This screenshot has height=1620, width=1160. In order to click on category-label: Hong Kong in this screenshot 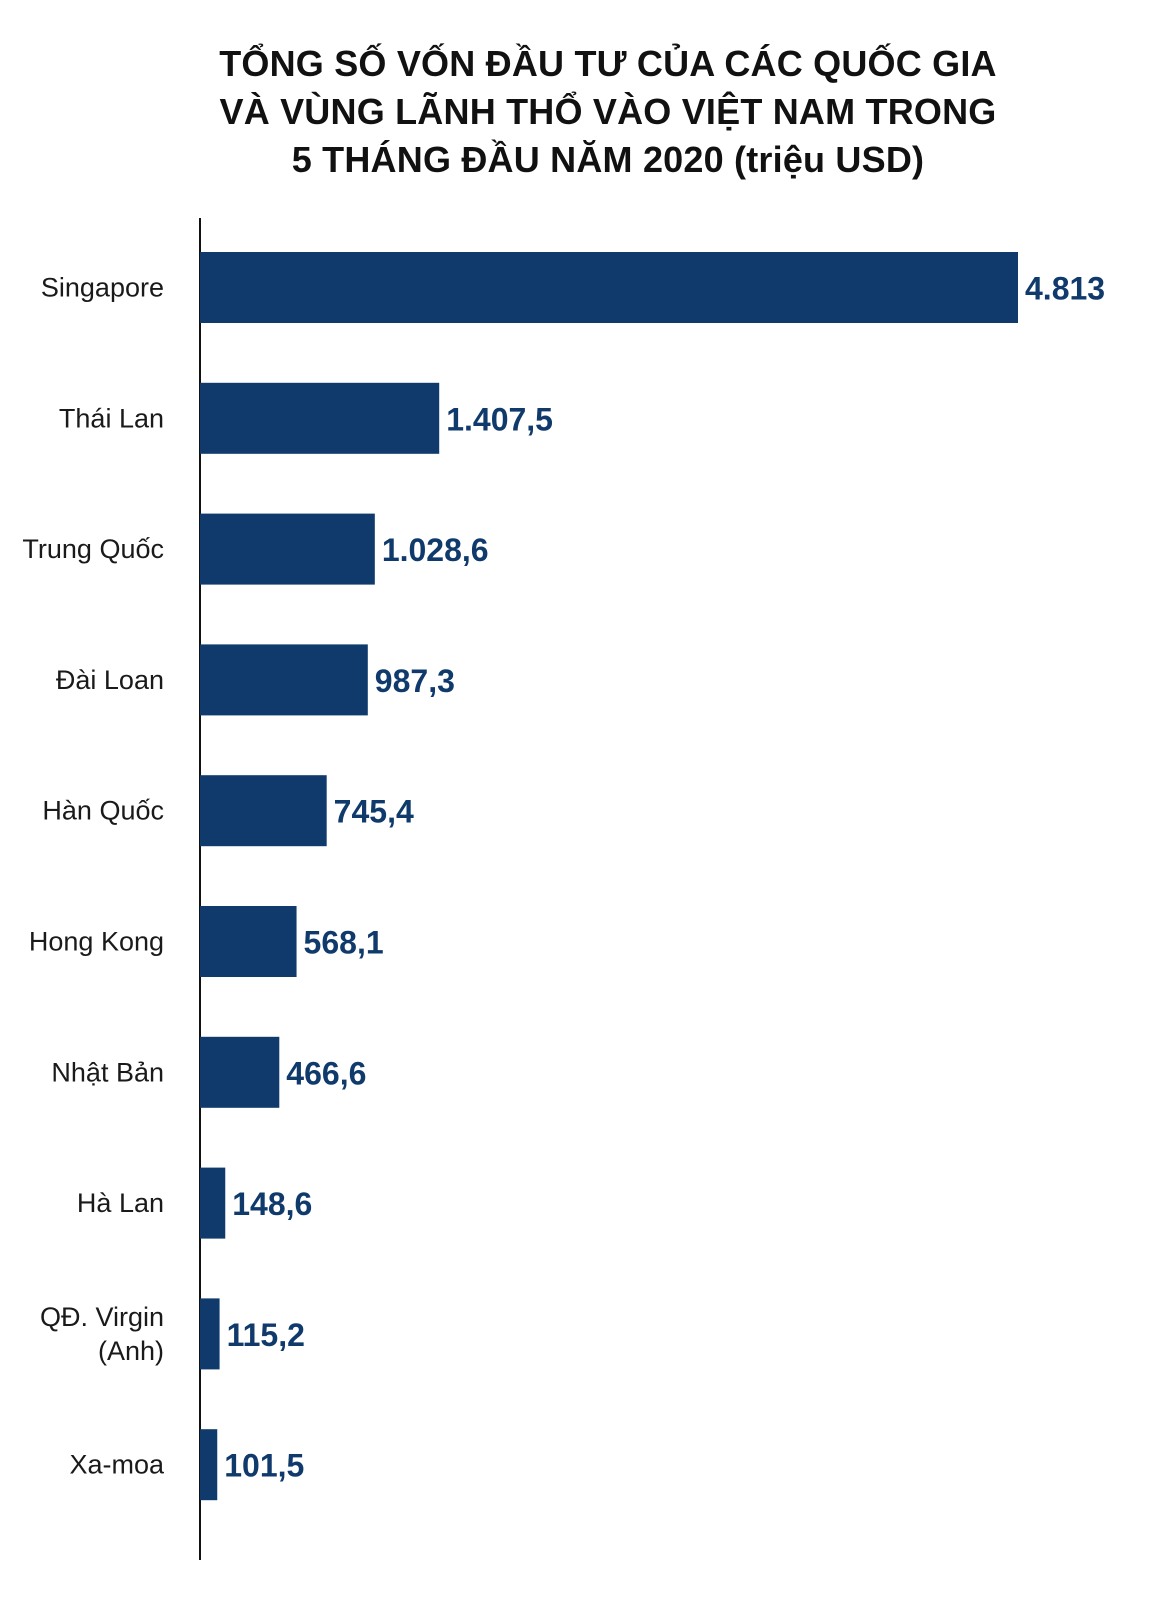, I will do `click(96, 942)`.